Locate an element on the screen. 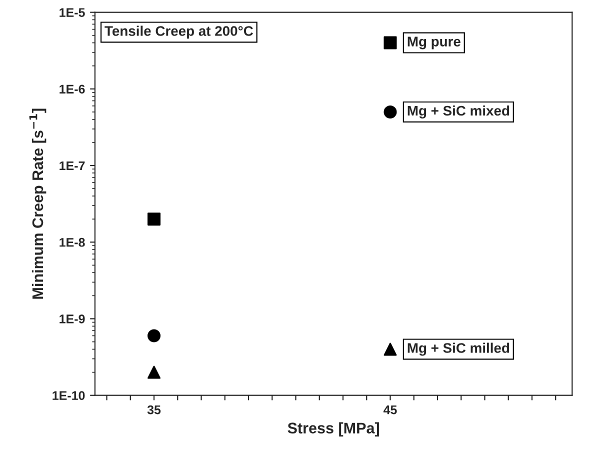  series-label: Mg pure is located at coordinates (434, 43).